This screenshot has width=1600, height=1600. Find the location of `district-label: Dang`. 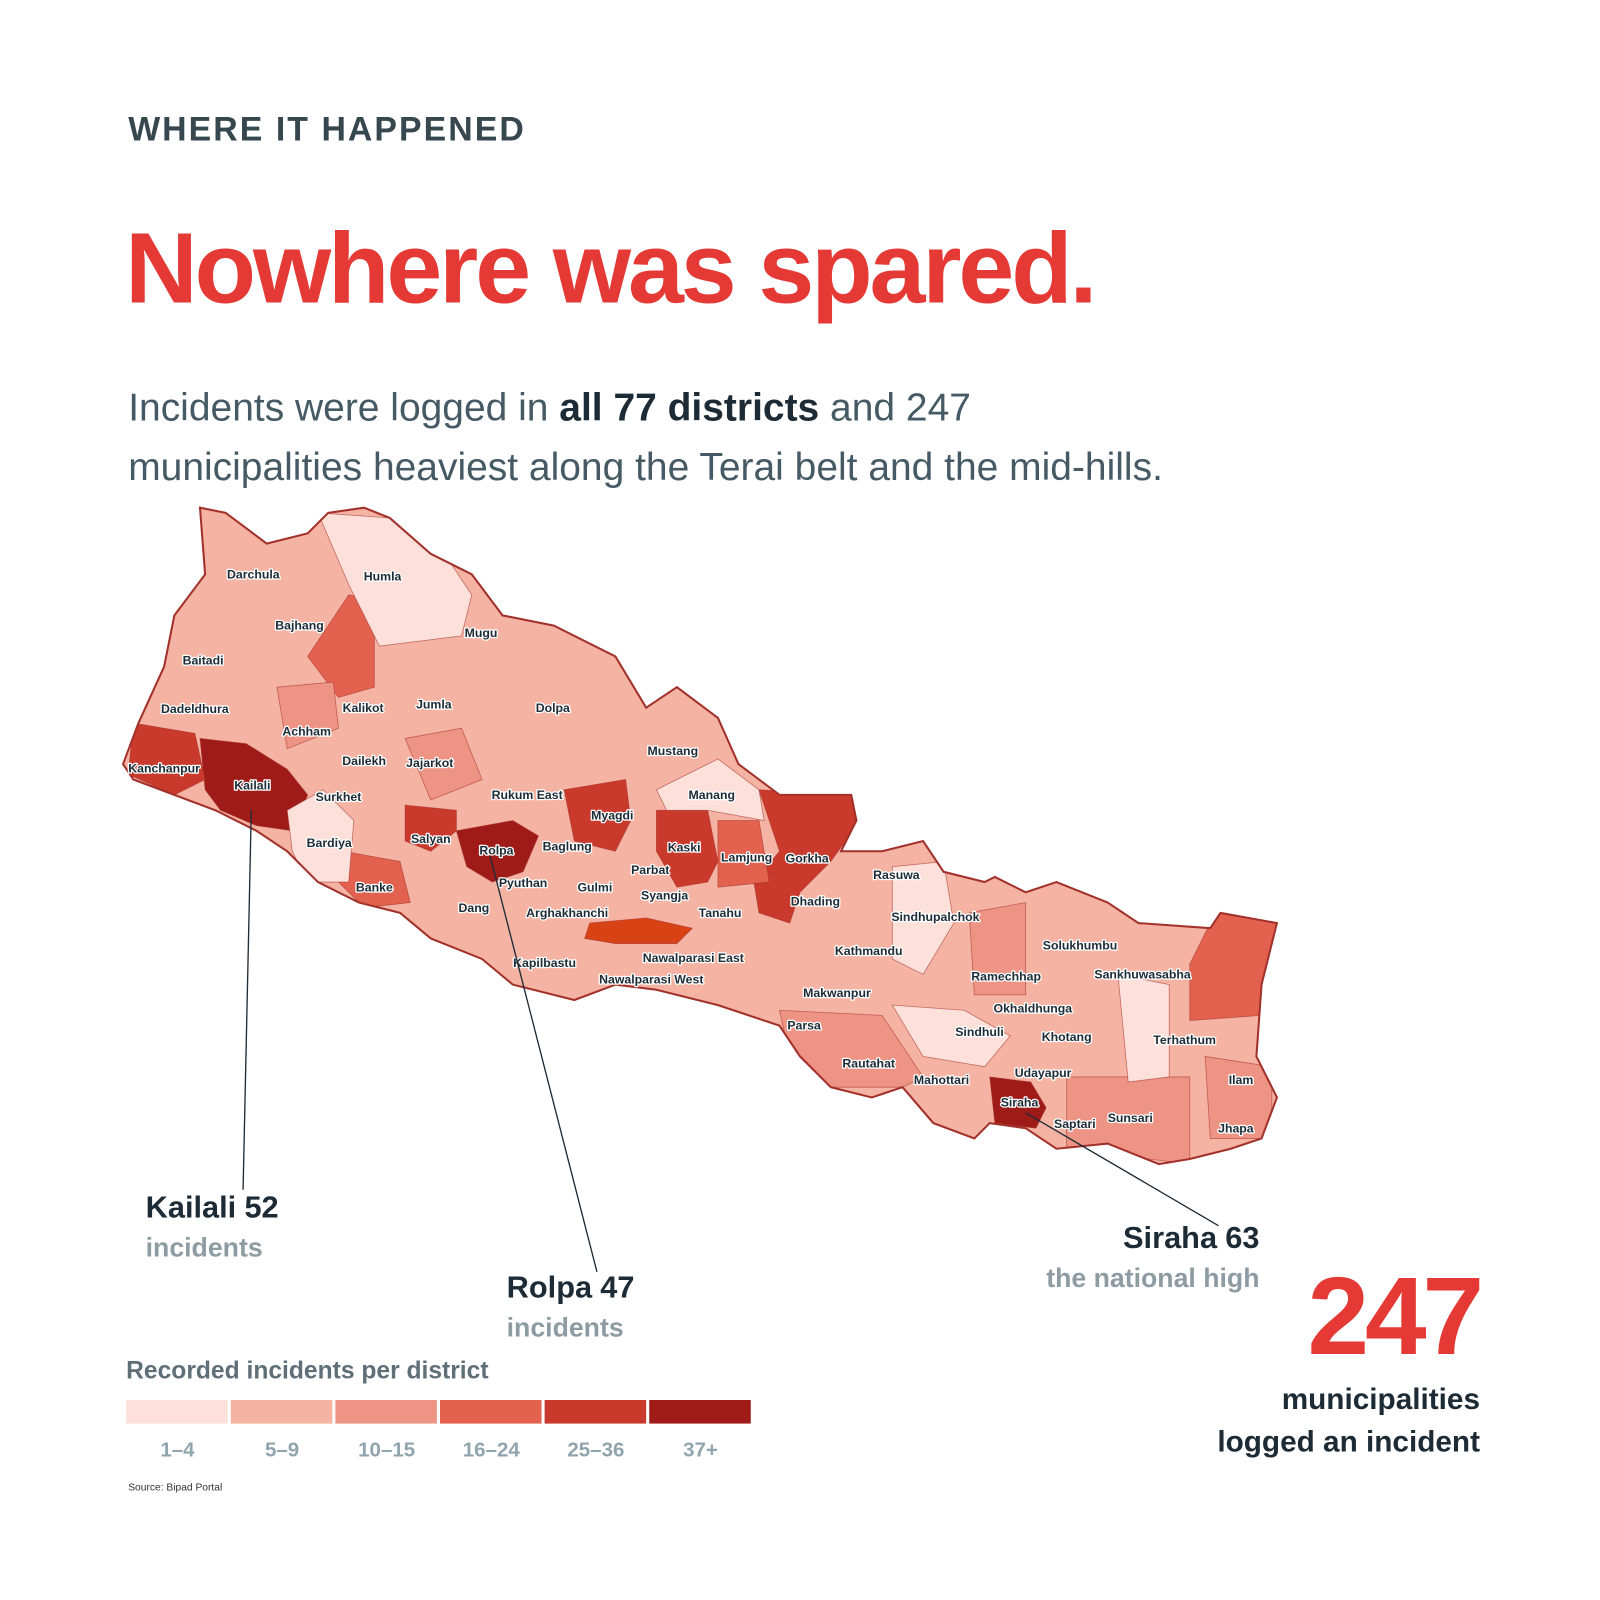

district-label: Dang is located at coordinates (473, 908).